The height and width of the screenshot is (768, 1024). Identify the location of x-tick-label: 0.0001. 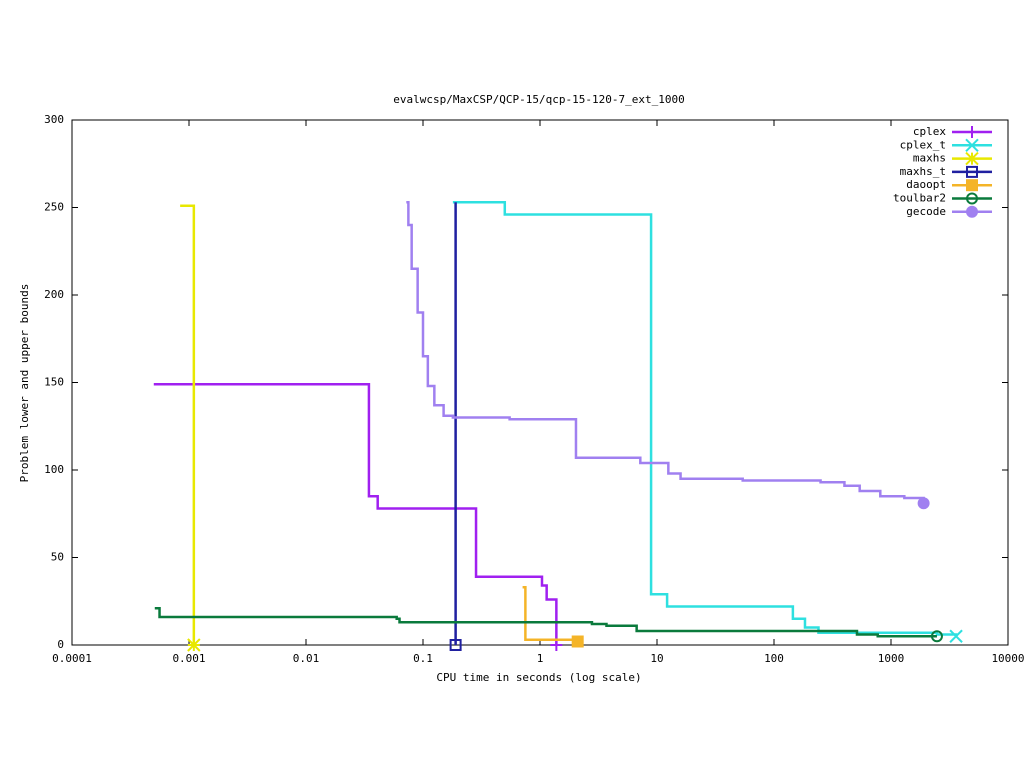
(72, 658).